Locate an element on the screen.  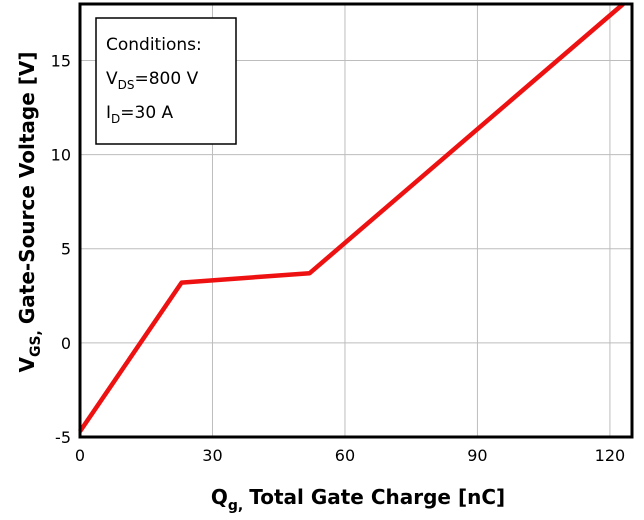
x-label-subscript: g, is located at coordinates (235, 506).